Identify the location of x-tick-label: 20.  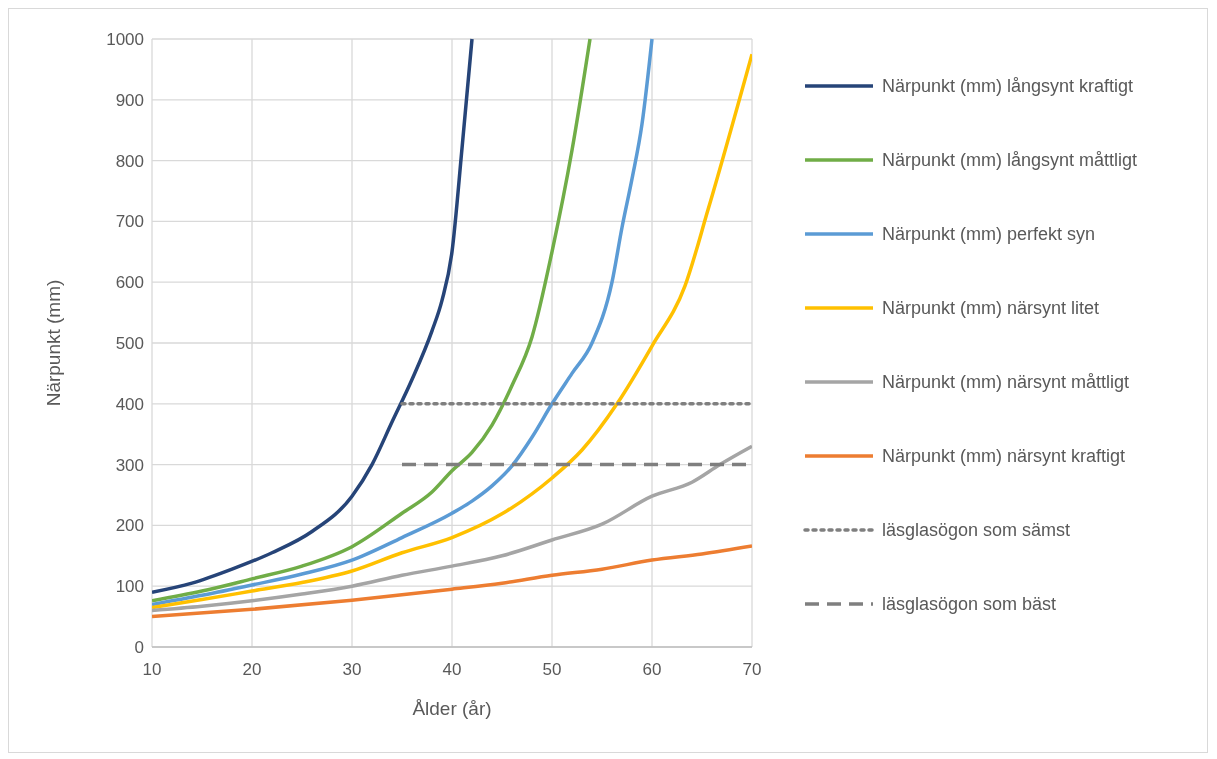
(252, 669).